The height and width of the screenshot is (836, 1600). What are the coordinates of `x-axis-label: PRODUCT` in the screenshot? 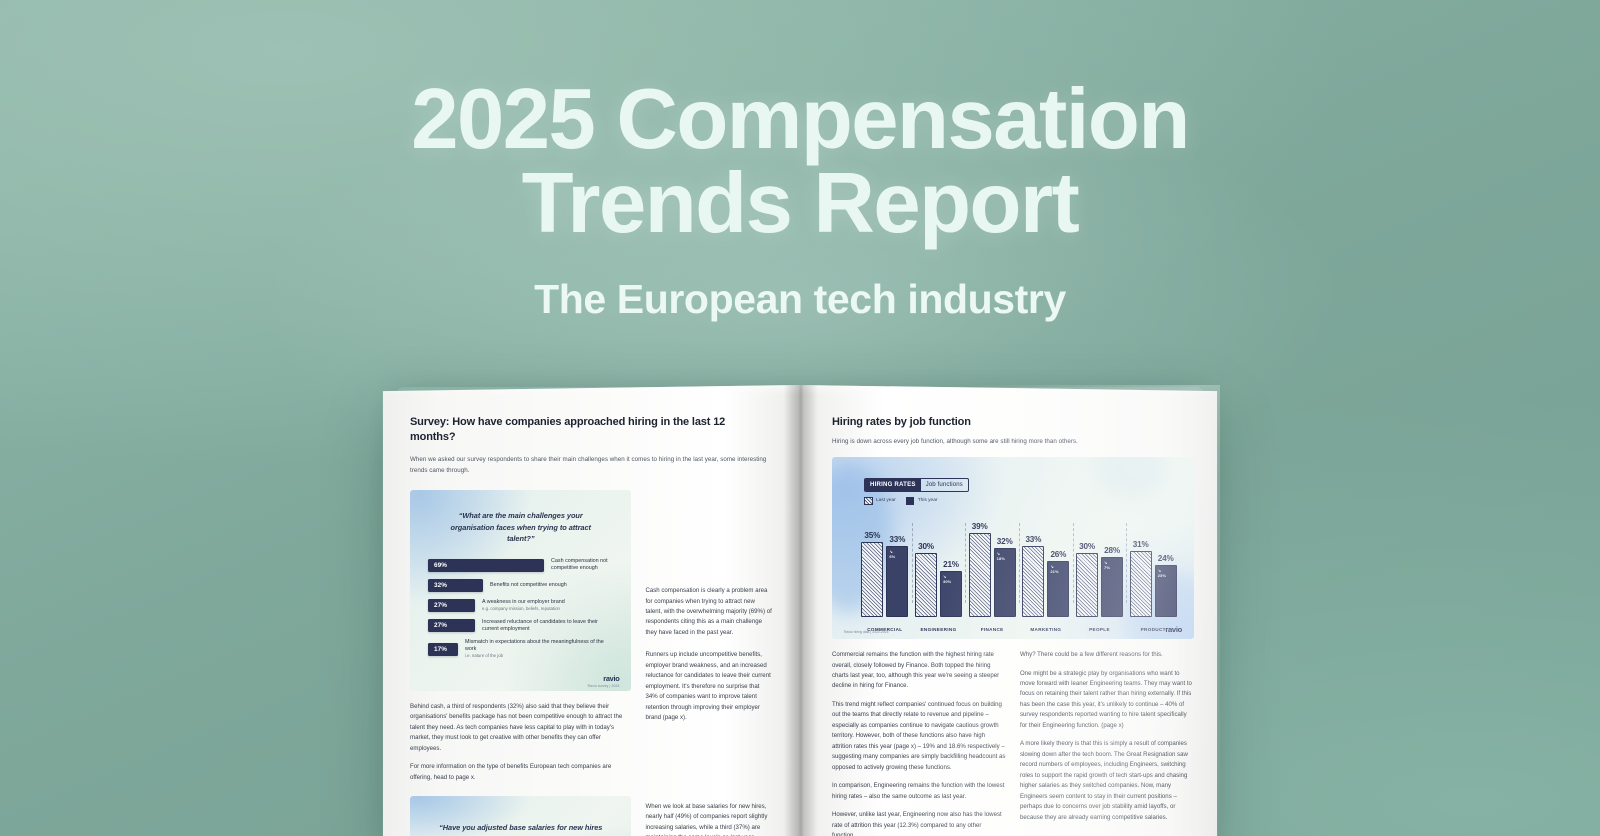 It's located at (1153, 630).